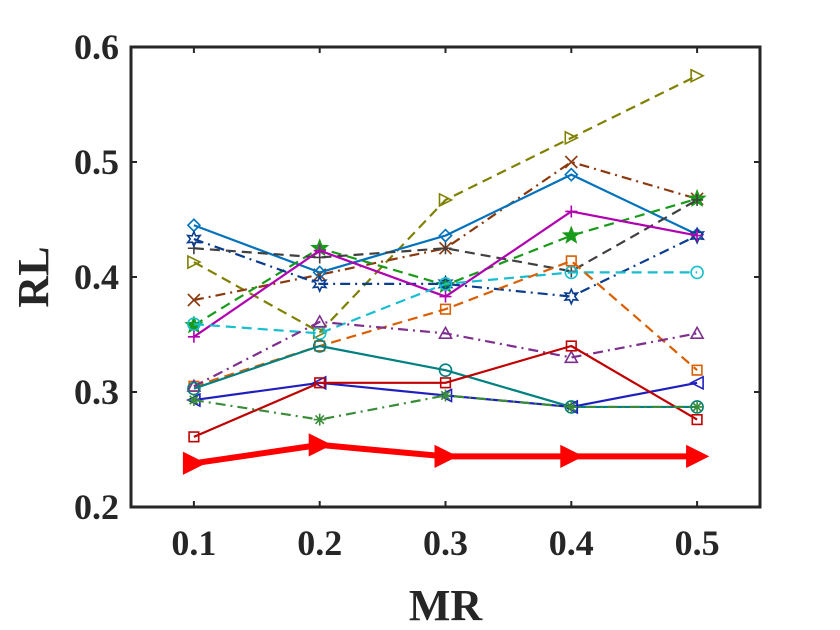 Image resolution: width=840 pixels, height=630 pixels. I want to click on y-axis-label: RL, so click(33, 276).